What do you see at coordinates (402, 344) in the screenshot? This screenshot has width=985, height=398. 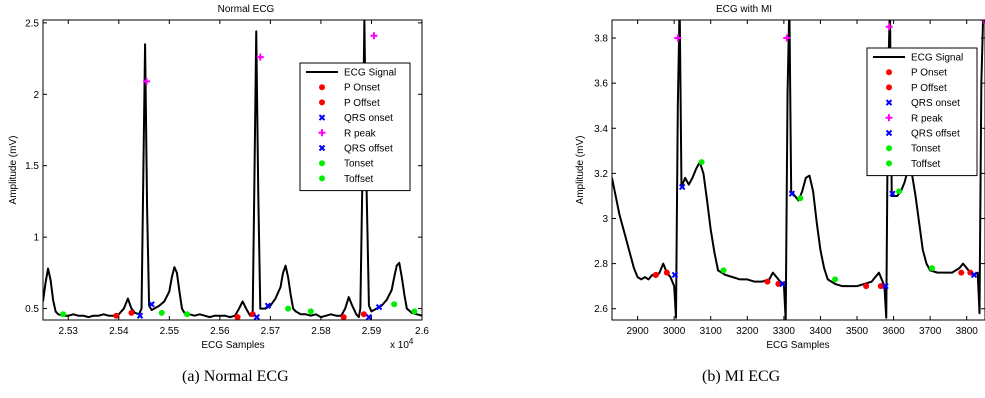 I see `x-multiplier-normal: x 104` at bounding box center [402, 344].